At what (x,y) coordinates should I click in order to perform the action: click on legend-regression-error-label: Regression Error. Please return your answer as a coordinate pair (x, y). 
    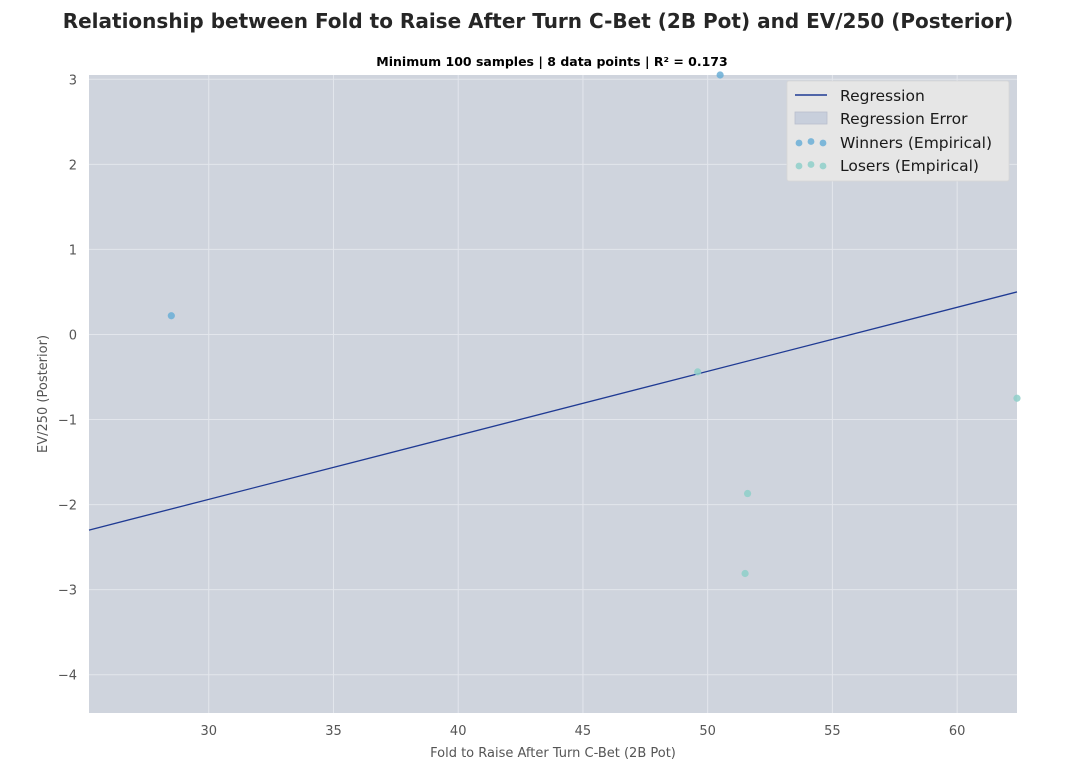
    Looking at the image, I should click on (904, 119).